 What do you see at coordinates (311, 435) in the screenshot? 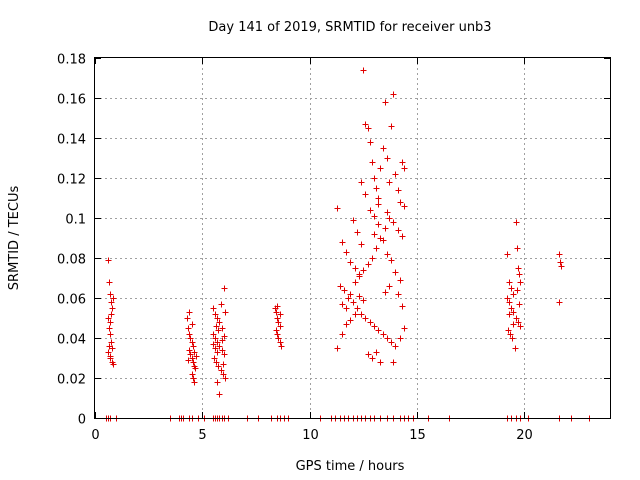
I see `x-tick-labels: 0 5 10 15 20` at bounding box center [311, 435].